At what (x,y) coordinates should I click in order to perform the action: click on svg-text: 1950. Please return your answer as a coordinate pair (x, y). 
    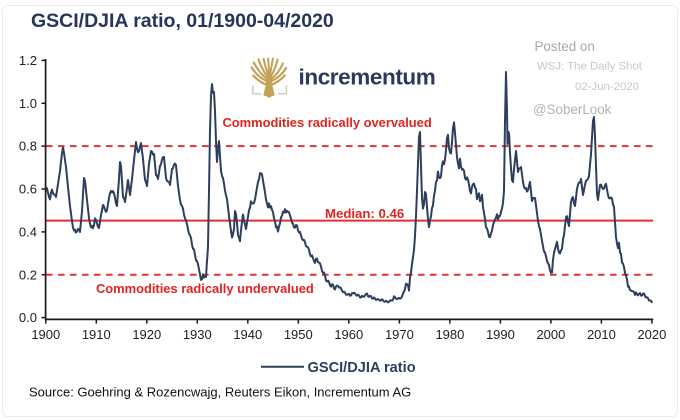
    Looking at the image, I should click on (298, 334).